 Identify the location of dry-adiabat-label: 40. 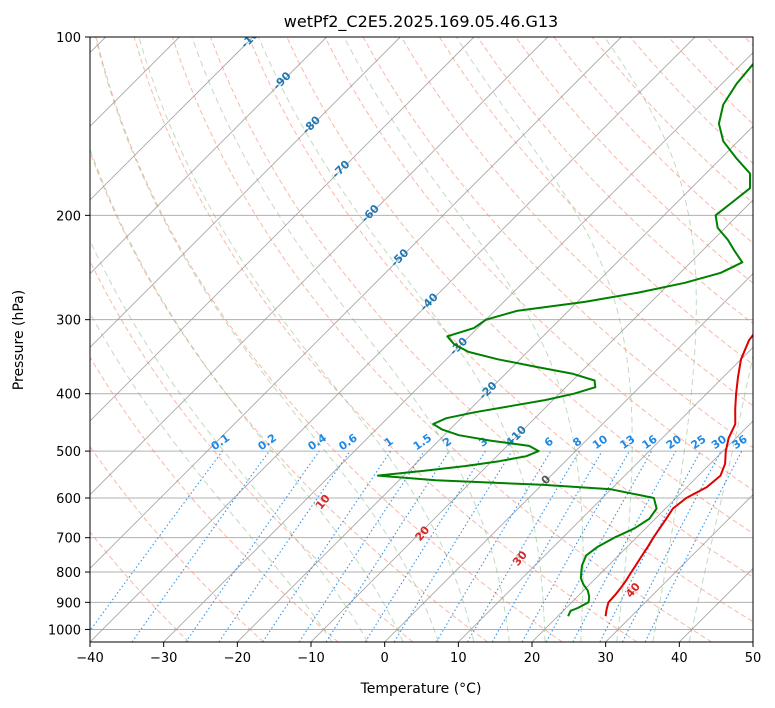
(633, 590).